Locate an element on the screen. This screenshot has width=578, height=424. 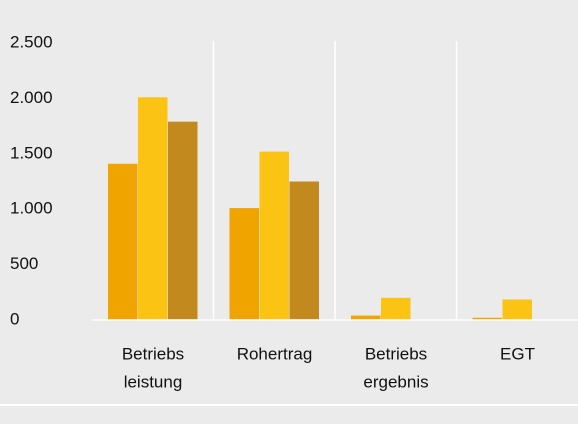
y-tick-label: 1.500 is located at coordinates (31, 152).